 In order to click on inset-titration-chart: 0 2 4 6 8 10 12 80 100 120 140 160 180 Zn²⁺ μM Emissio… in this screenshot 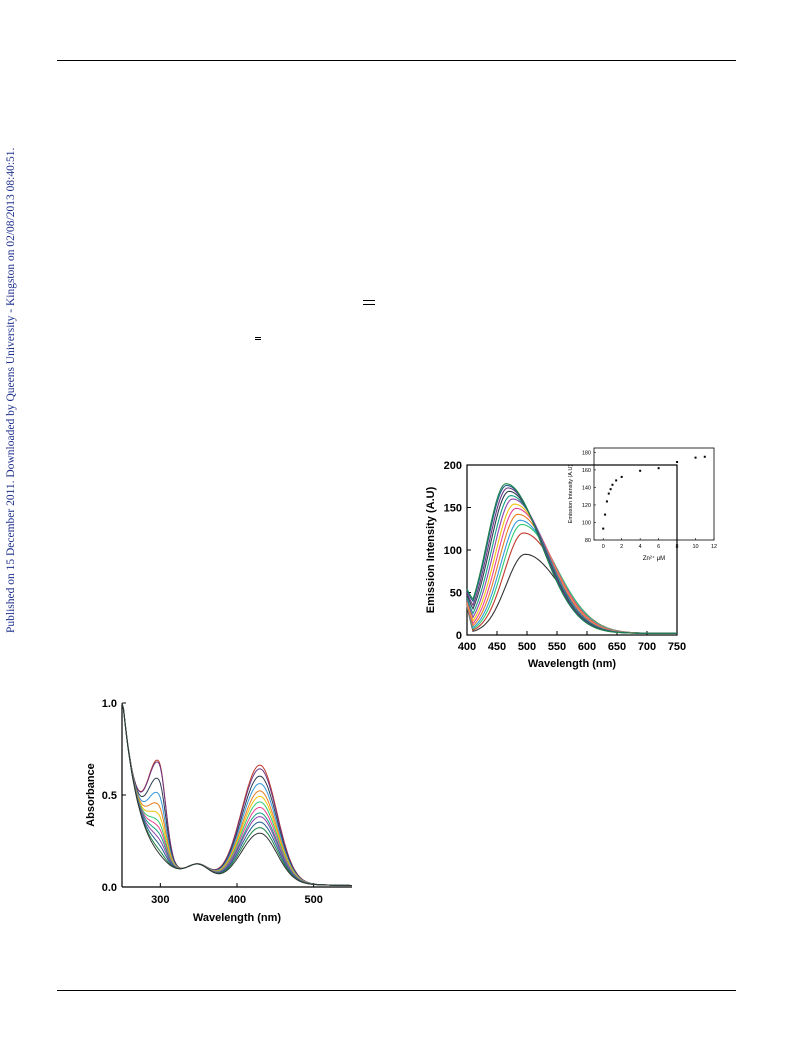, I will do `click(642, 504)`.